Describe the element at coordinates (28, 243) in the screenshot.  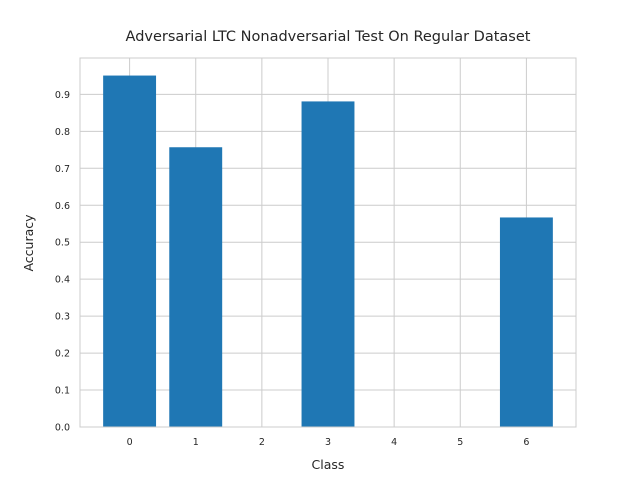
I see `y-axis-label: Accuracy` at that location.